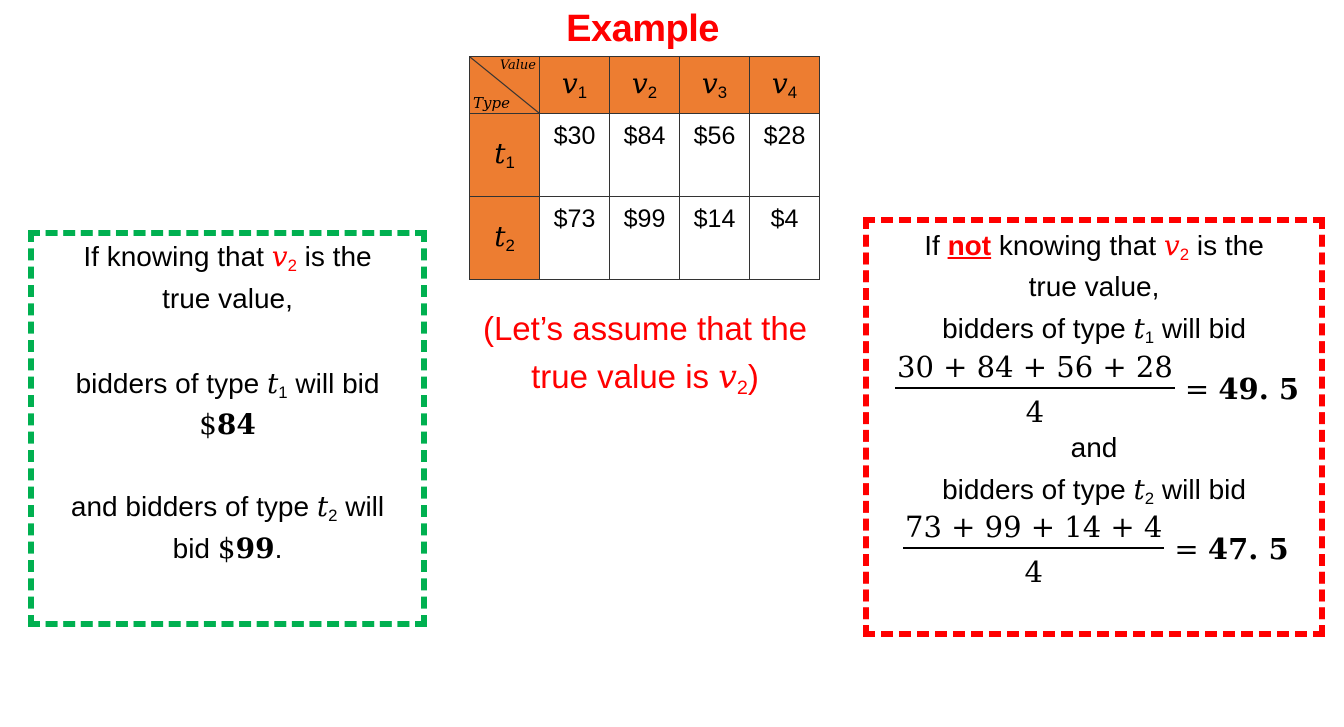 The width and height of the screenshot is (1344, 727). I want to click on table-cell: $30, so click(574, 155).